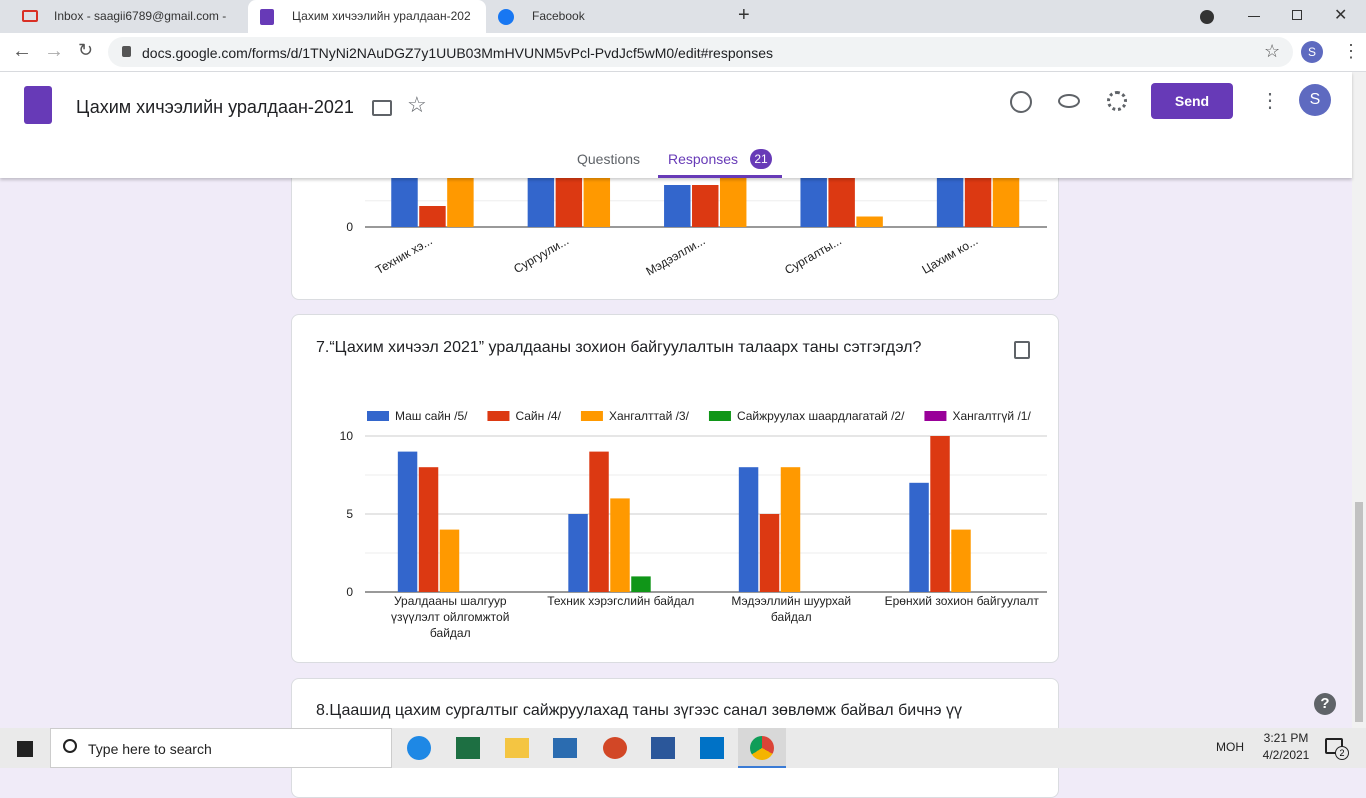  What do you see at coordinates (381, 16) in the screenshot?
I see `tab-title: Цахим хичээлийн уралдаан-202` at bounding box center [381, 16].